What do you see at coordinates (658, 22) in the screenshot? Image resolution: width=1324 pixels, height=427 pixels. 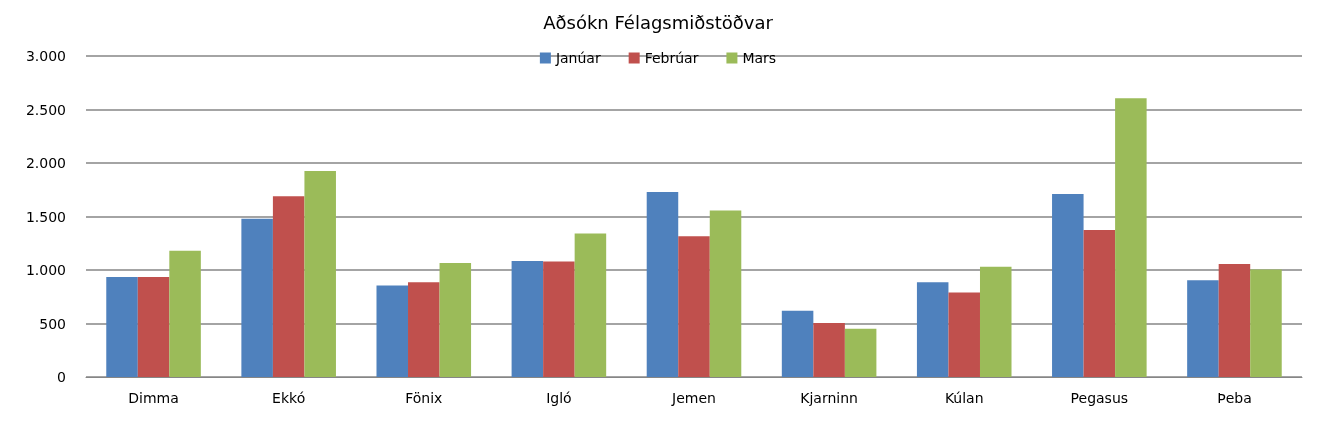 I see `chart-title: Aðsókn Félagsmiðstöðvar` at bounding box center [658, 22].